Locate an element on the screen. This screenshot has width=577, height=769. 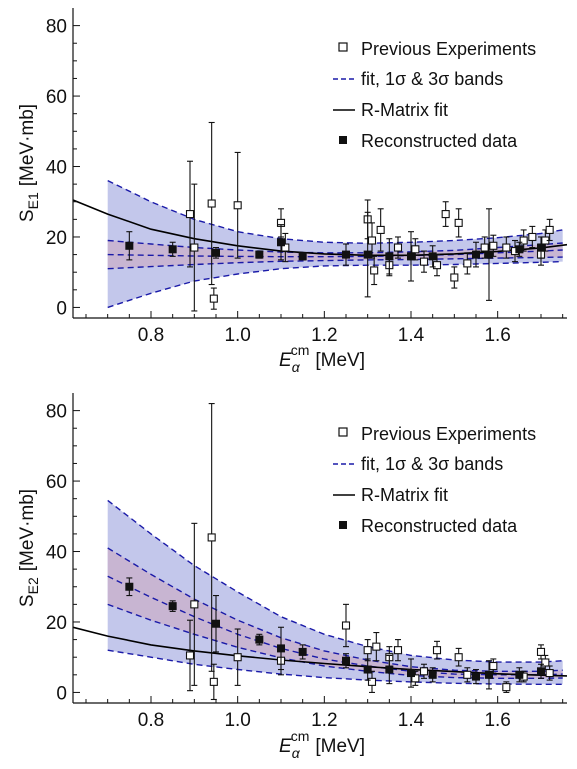
legend-previous-label: Previous Experiments is located at coordinates (448, 434).